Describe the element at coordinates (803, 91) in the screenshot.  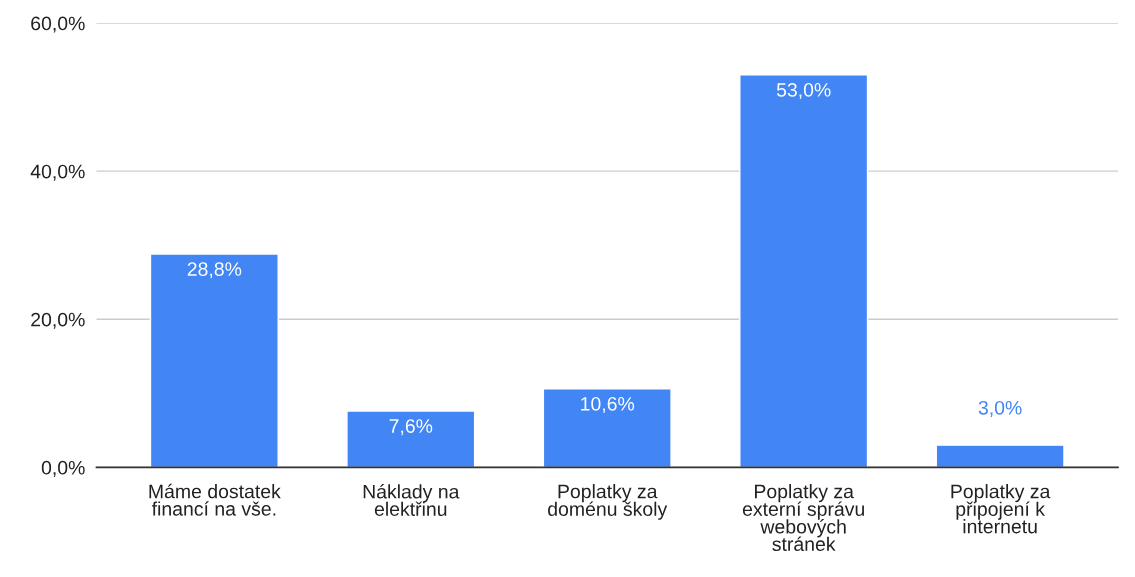
I see `data-label: 53,0%` at that location.